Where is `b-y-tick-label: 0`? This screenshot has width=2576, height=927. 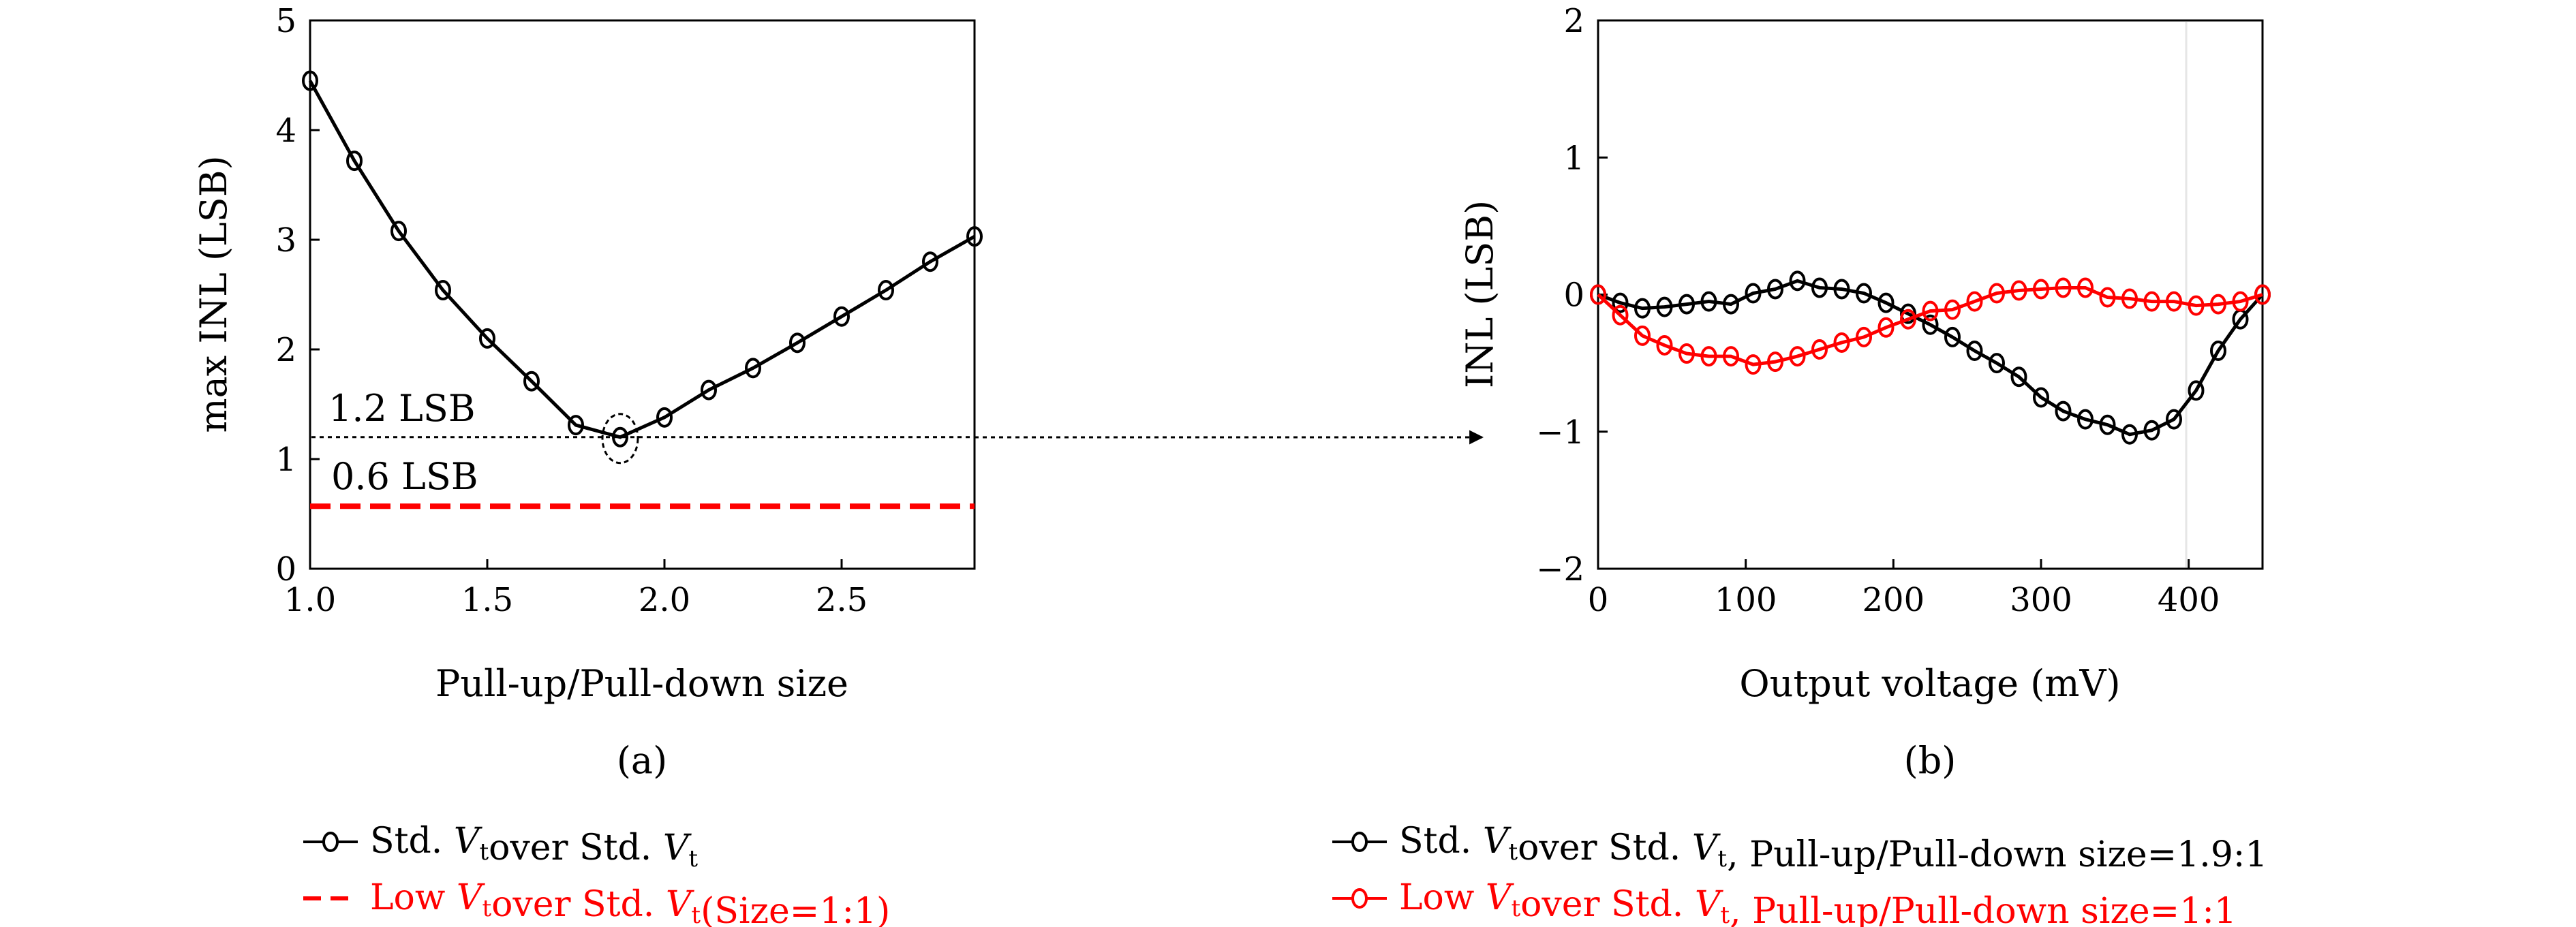
b-y-tick-label: 0 is located at coordinates (1573, 296).